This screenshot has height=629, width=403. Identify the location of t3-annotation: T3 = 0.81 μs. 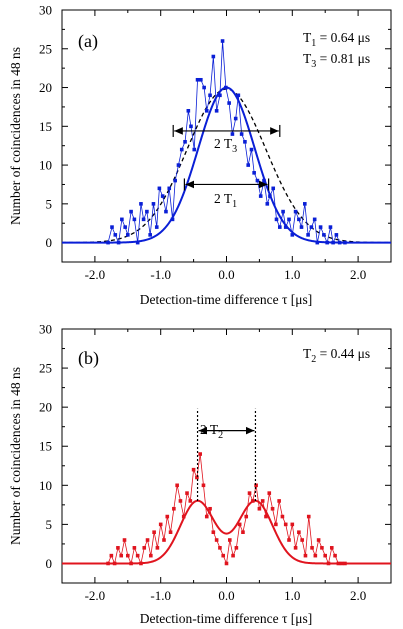
(336, 60).